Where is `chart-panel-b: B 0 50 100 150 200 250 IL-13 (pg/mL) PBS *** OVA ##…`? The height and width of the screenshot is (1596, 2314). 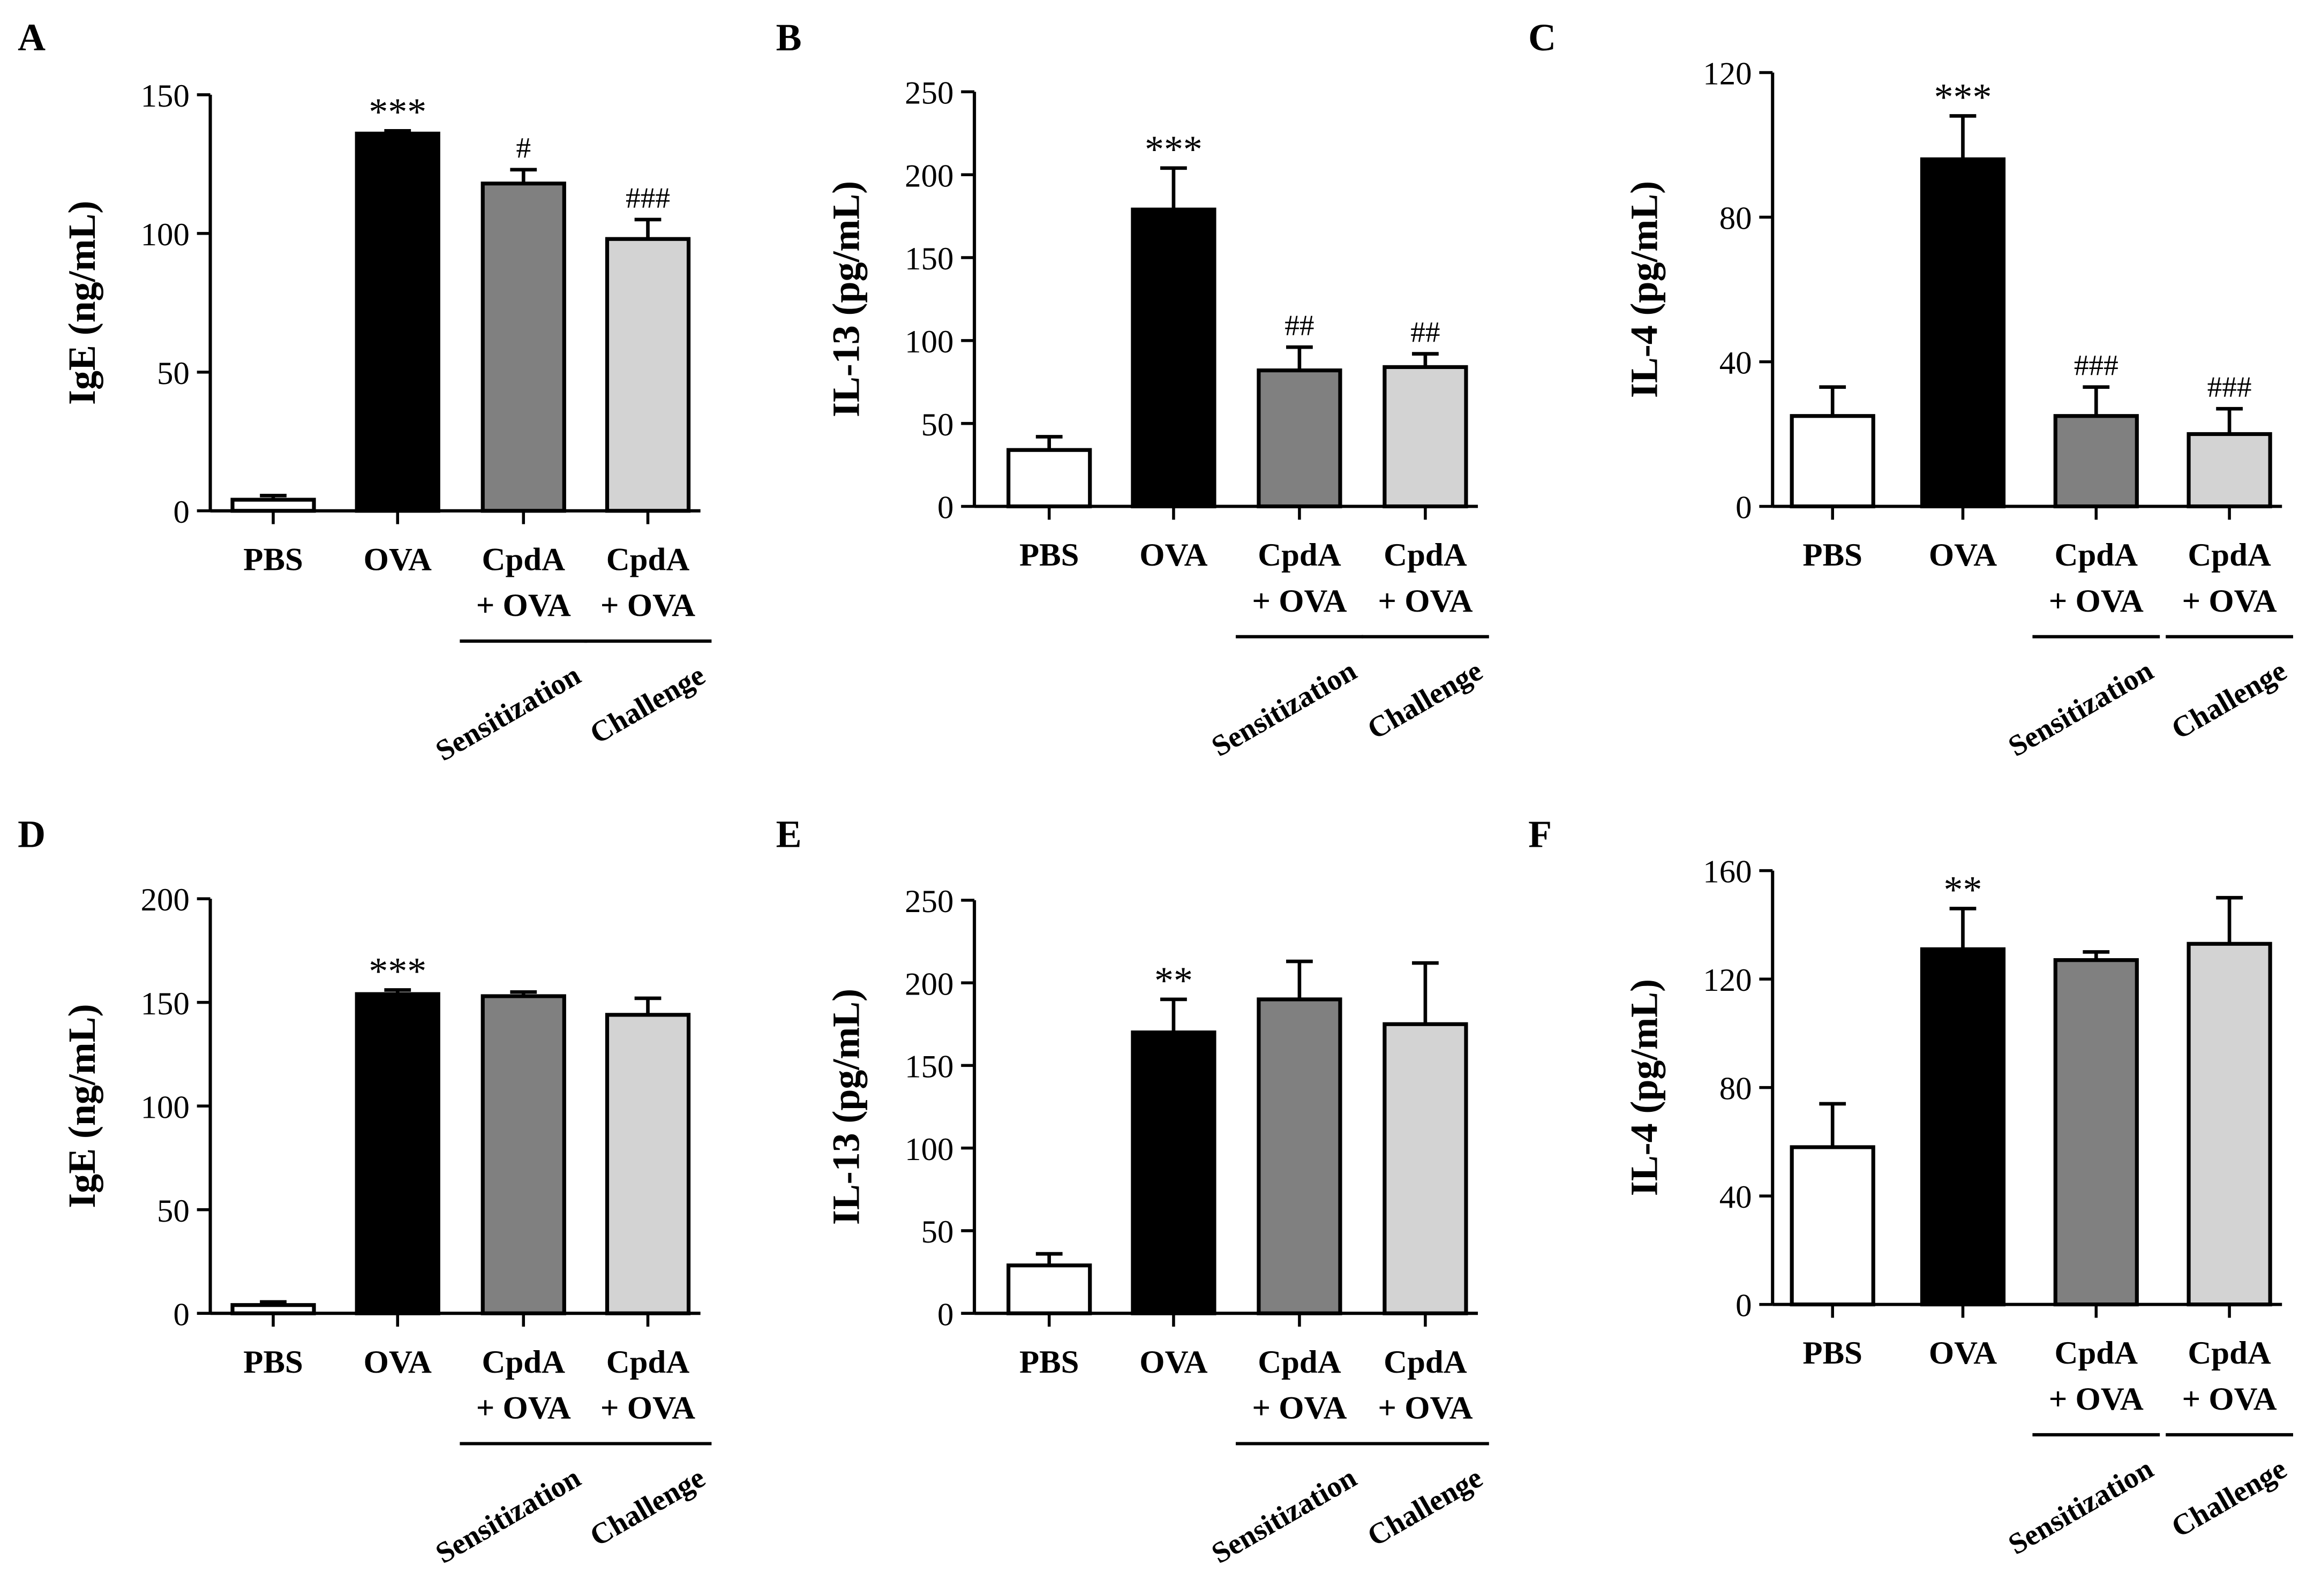
chart-panel-b: B 0 50 100 150 200 250 IL-13 (pg/mL) PBS *** OVA ##… is located at coordinates (1132, 390).